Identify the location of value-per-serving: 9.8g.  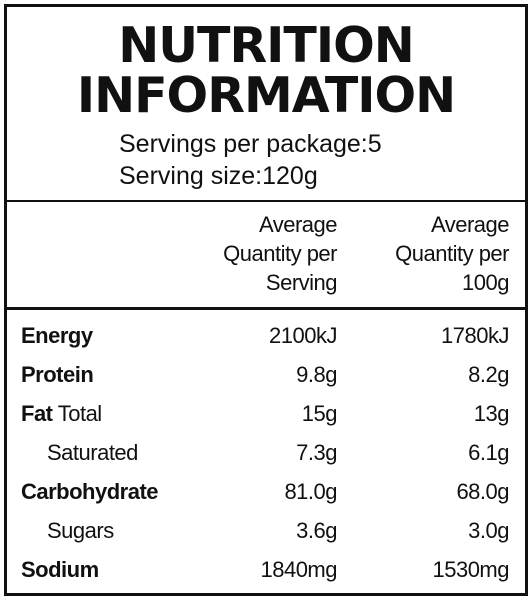
(316, 374).